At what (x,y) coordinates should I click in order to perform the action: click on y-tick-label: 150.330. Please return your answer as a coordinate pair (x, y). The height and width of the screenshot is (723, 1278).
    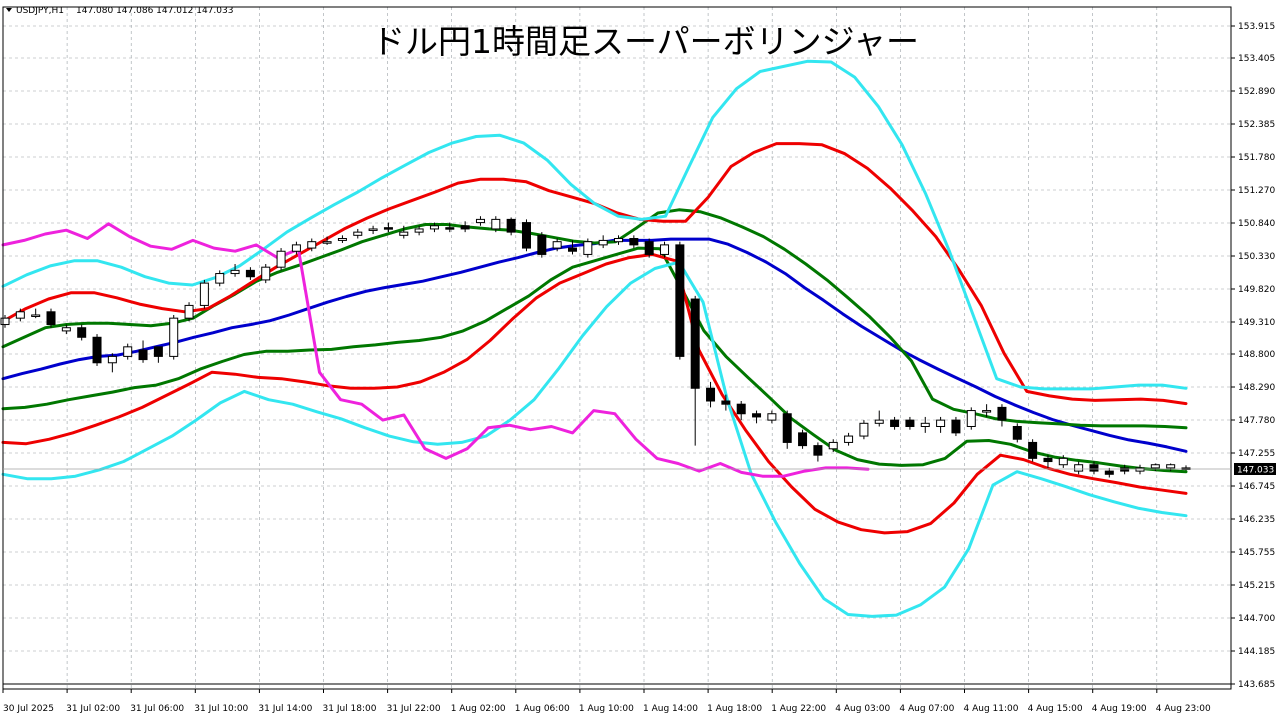
    Looking at the image, I should click on (1256, 257).